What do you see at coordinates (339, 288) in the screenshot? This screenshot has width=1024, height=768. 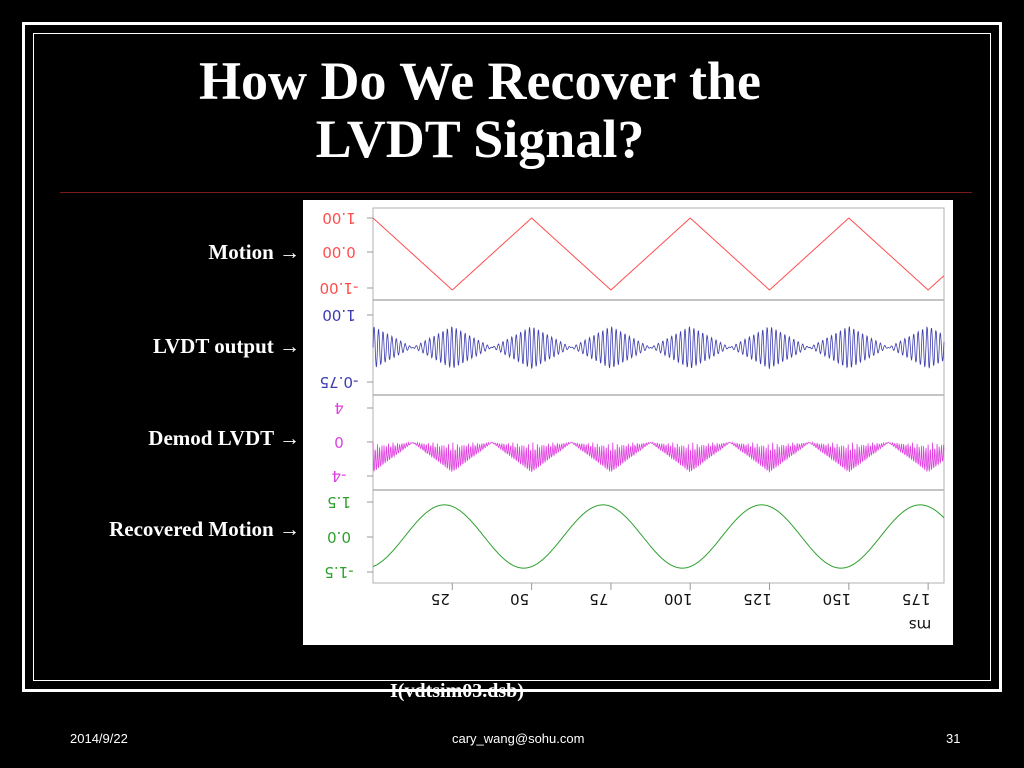 I see `y-tick-label: -1.00` at bounding box center [339, 288].